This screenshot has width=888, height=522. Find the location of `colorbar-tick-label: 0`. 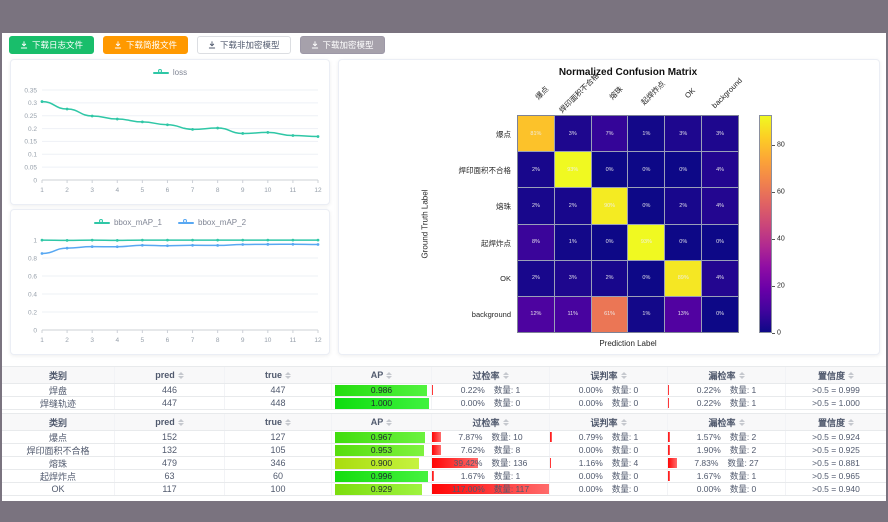

colorbar-tick-label: 0 is located at coordinates (779, 333).